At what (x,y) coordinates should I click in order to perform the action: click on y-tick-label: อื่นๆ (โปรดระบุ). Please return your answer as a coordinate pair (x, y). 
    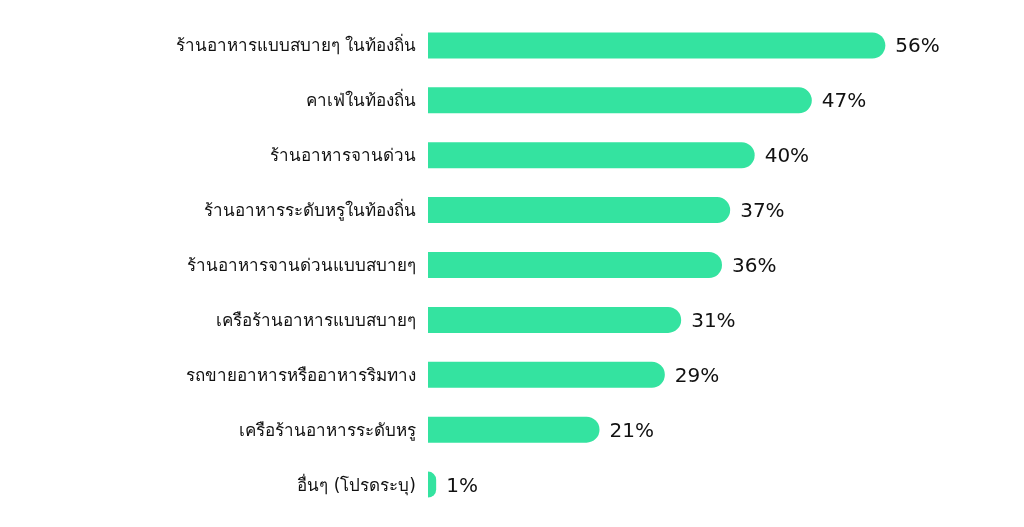
    Looking at the image, I should click on (356, 484).